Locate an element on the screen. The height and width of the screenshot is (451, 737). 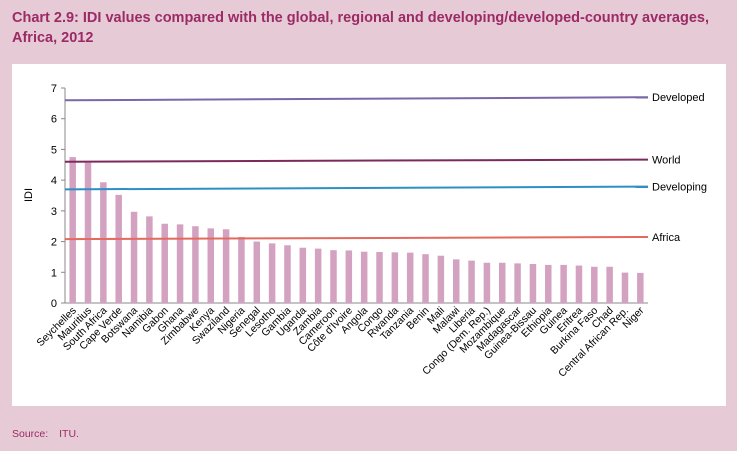
source-note: Source: ITU. is located at coordinates (45, 434).